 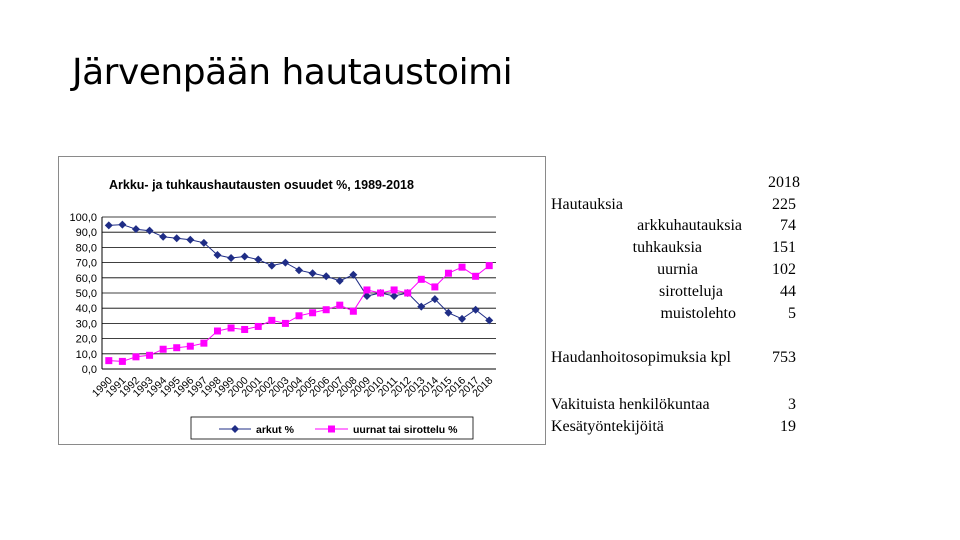 I want to click on stat-value-muistolehto: 5, so click(x=792, y=313).